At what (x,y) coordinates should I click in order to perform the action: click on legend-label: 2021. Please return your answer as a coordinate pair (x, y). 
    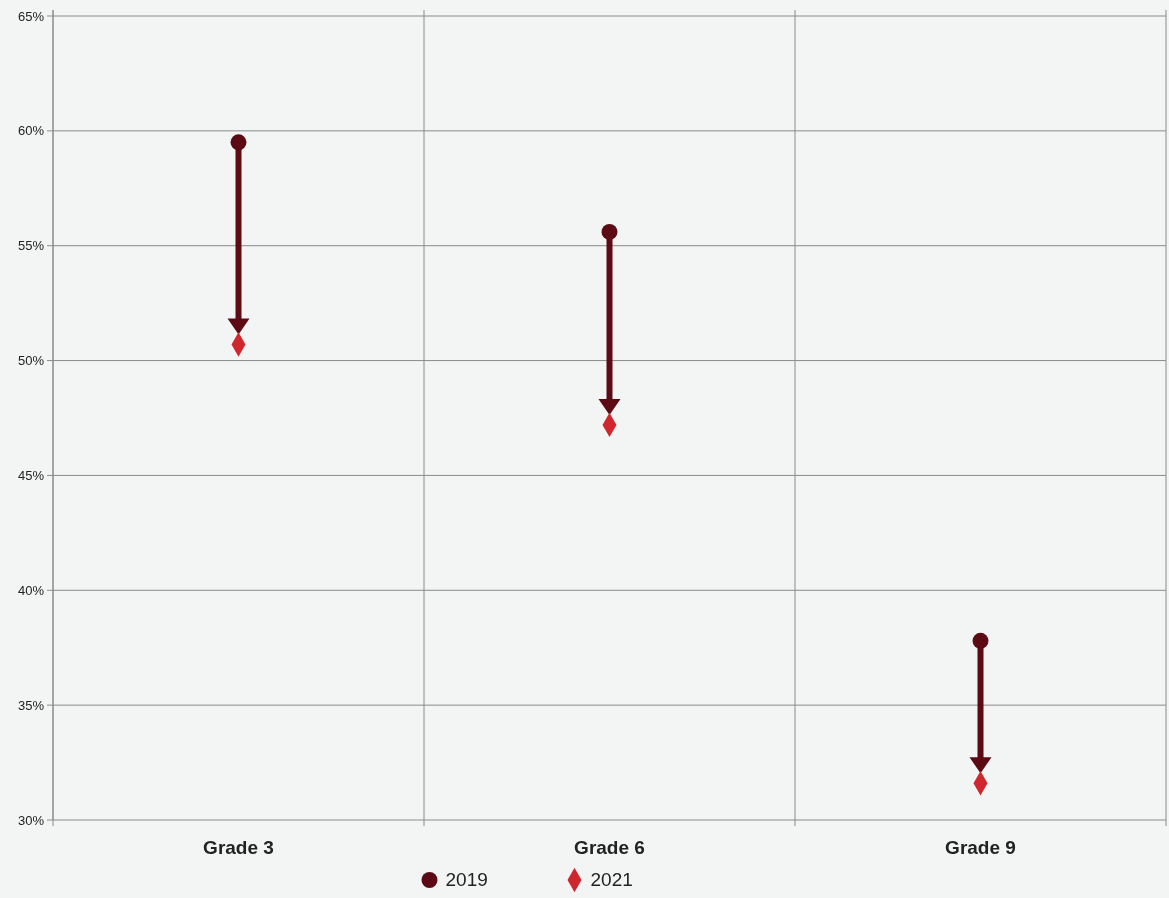
    Looking at the image, I should click on (611, 879).